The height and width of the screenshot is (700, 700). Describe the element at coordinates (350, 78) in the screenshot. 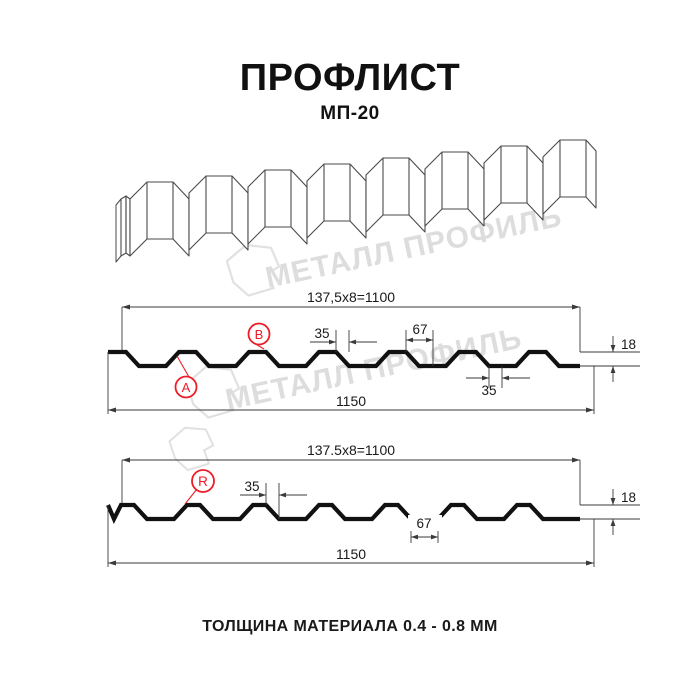

I see `page-title: ПРОФЛИСТ` at that location.